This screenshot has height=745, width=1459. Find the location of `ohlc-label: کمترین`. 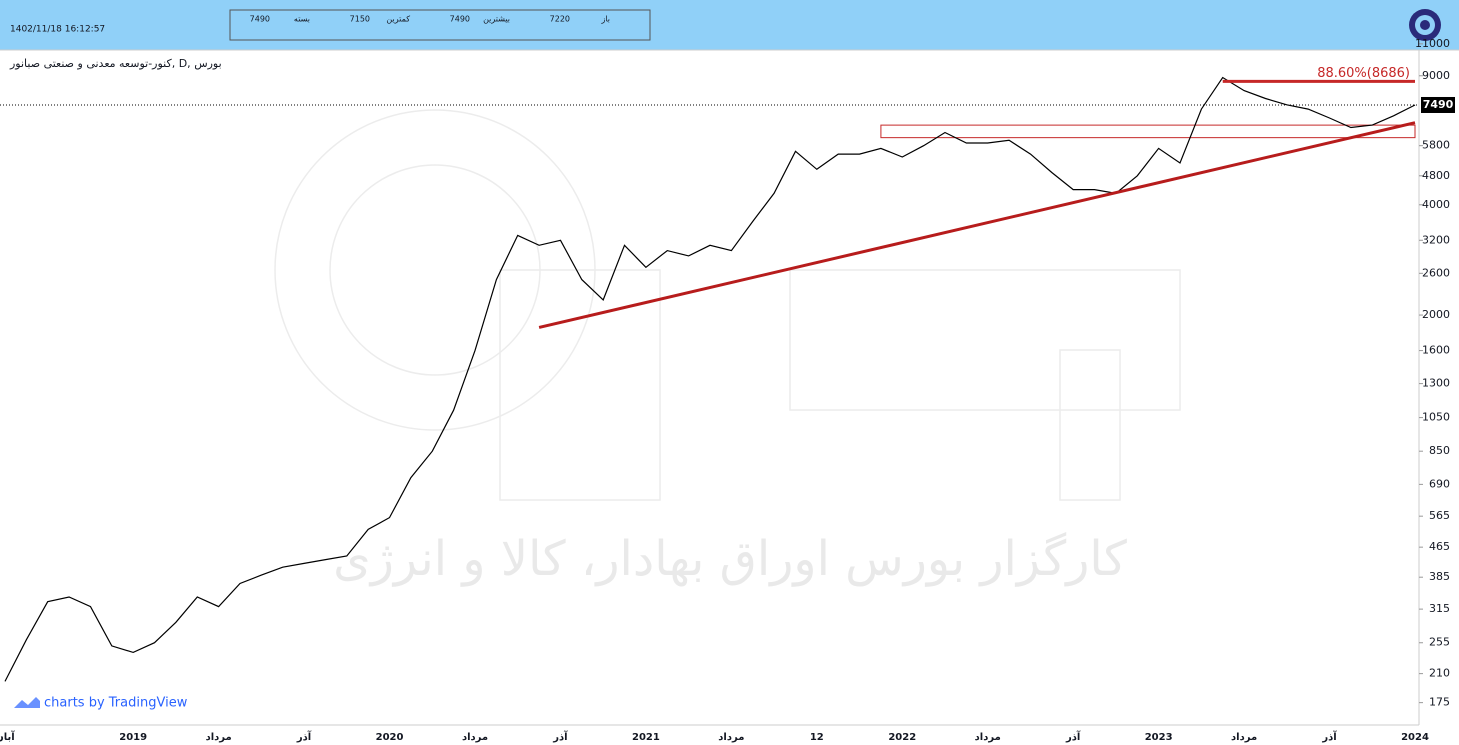

ohlc-label: کمترین is located at coordinates (398, 19).